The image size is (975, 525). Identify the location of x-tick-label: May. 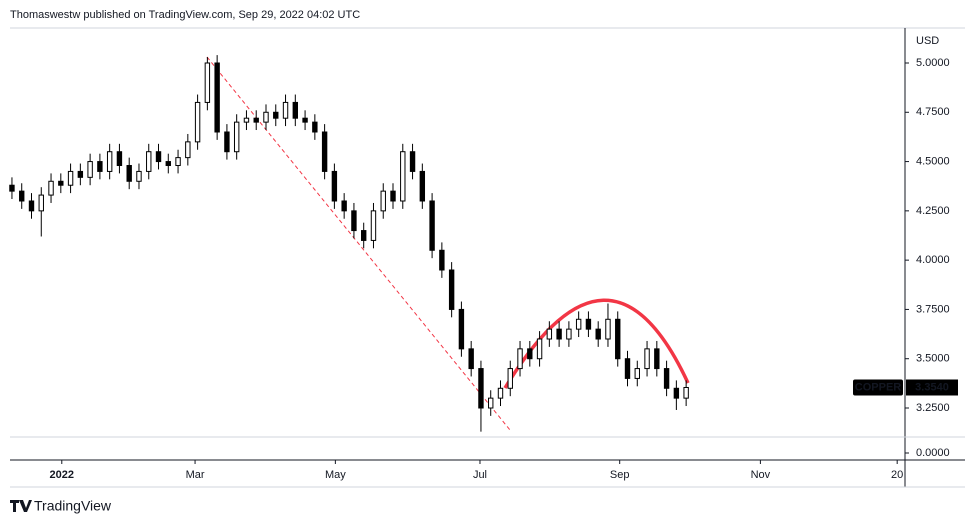
(335, 475).